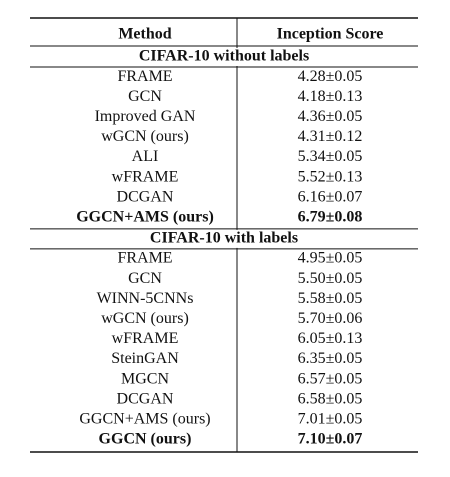  Describe the element at coordinates (330, 216) in the screenshot. I see `score-cell: 6.79±0.08` at that location.